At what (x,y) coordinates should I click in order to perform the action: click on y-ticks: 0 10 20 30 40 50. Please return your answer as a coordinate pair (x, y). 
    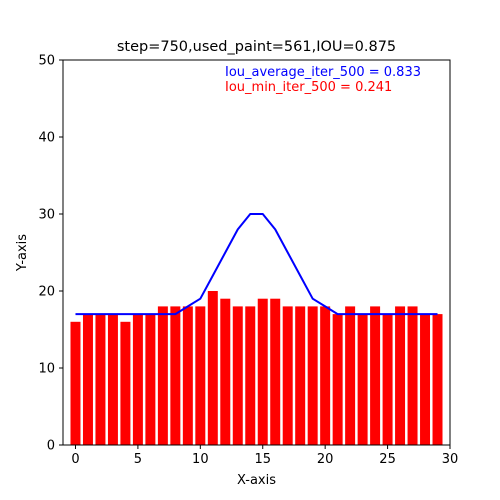
    Looking at the image, I should click on (50, 254).